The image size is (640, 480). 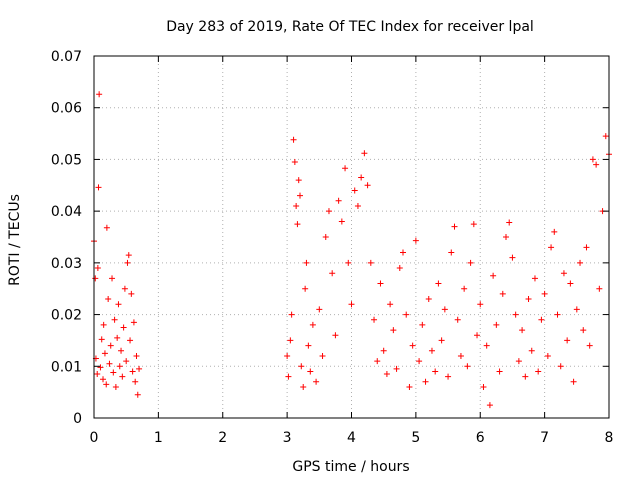 I want to click on x-tick-label: 8, so click(x=609, y=438).